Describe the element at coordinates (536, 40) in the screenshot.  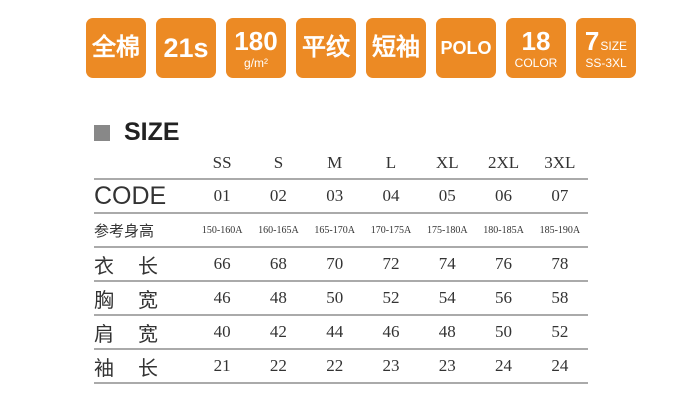
I see `badge-text: 18` at that location.